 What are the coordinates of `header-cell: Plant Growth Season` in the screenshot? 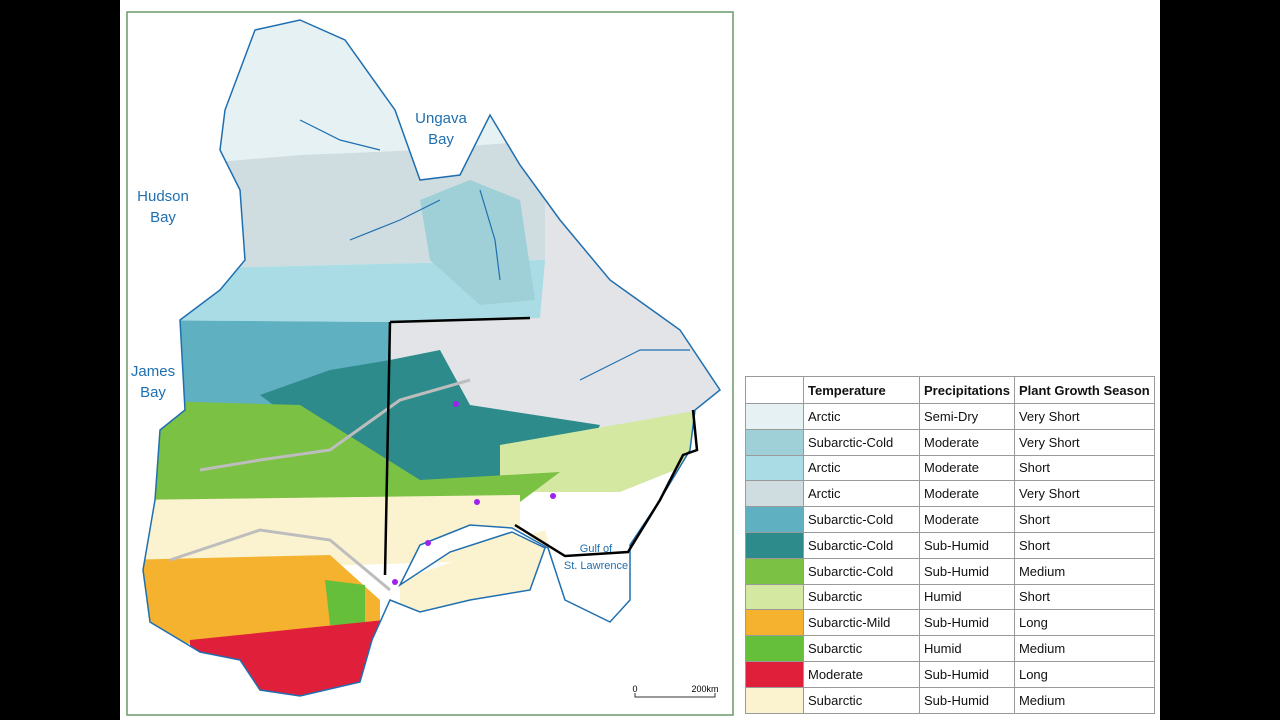 It's located at (1084, 390).